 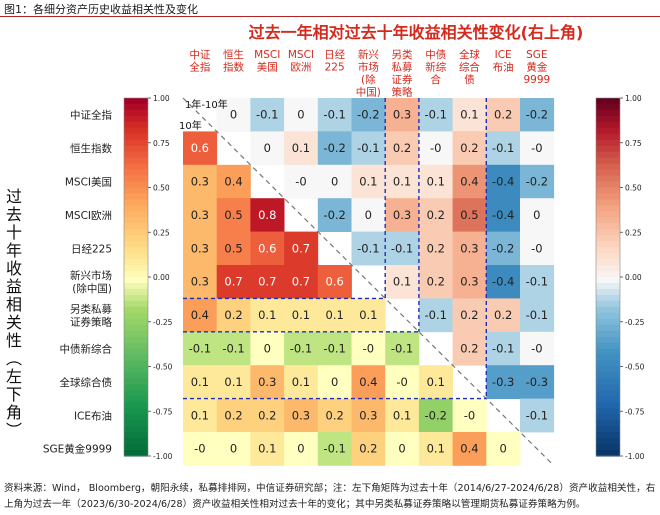 I want to click on cell-value: 0.4, so click(x=469, y=182).